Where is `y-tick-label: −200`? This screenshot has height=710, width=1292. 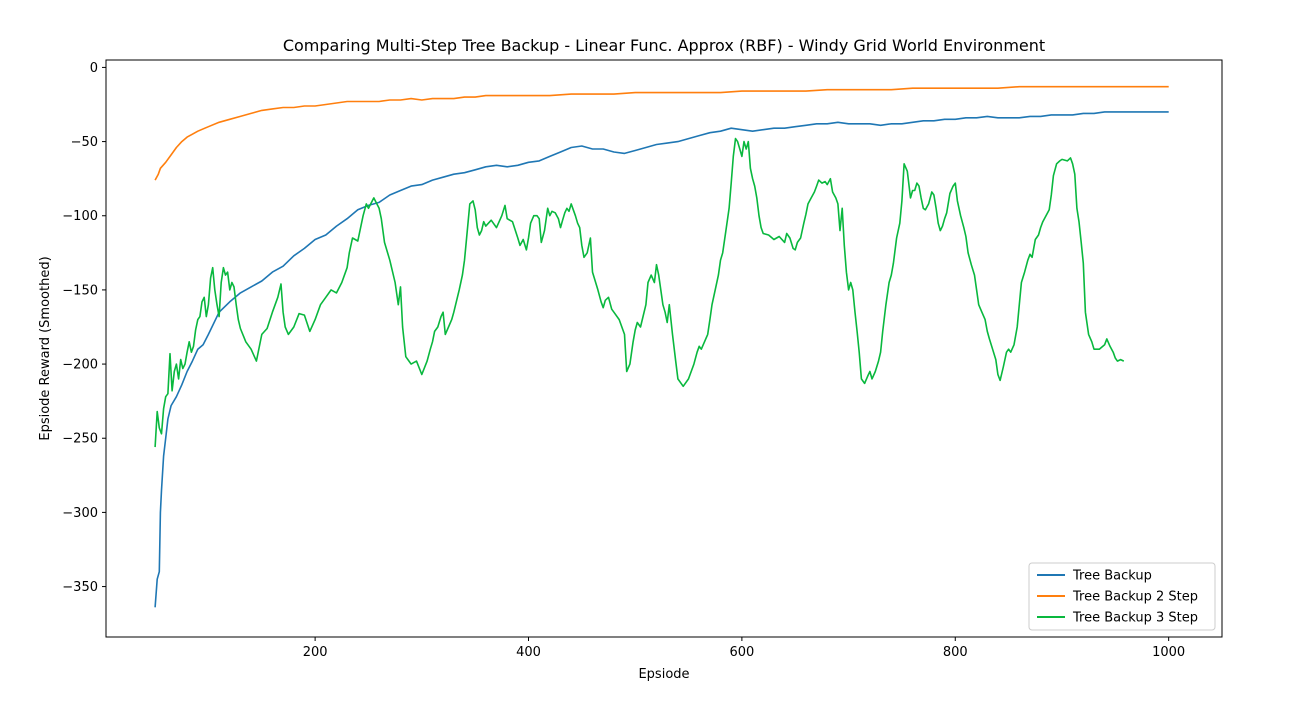
y-tick-label: −200 is located at coordinates (80, 365).